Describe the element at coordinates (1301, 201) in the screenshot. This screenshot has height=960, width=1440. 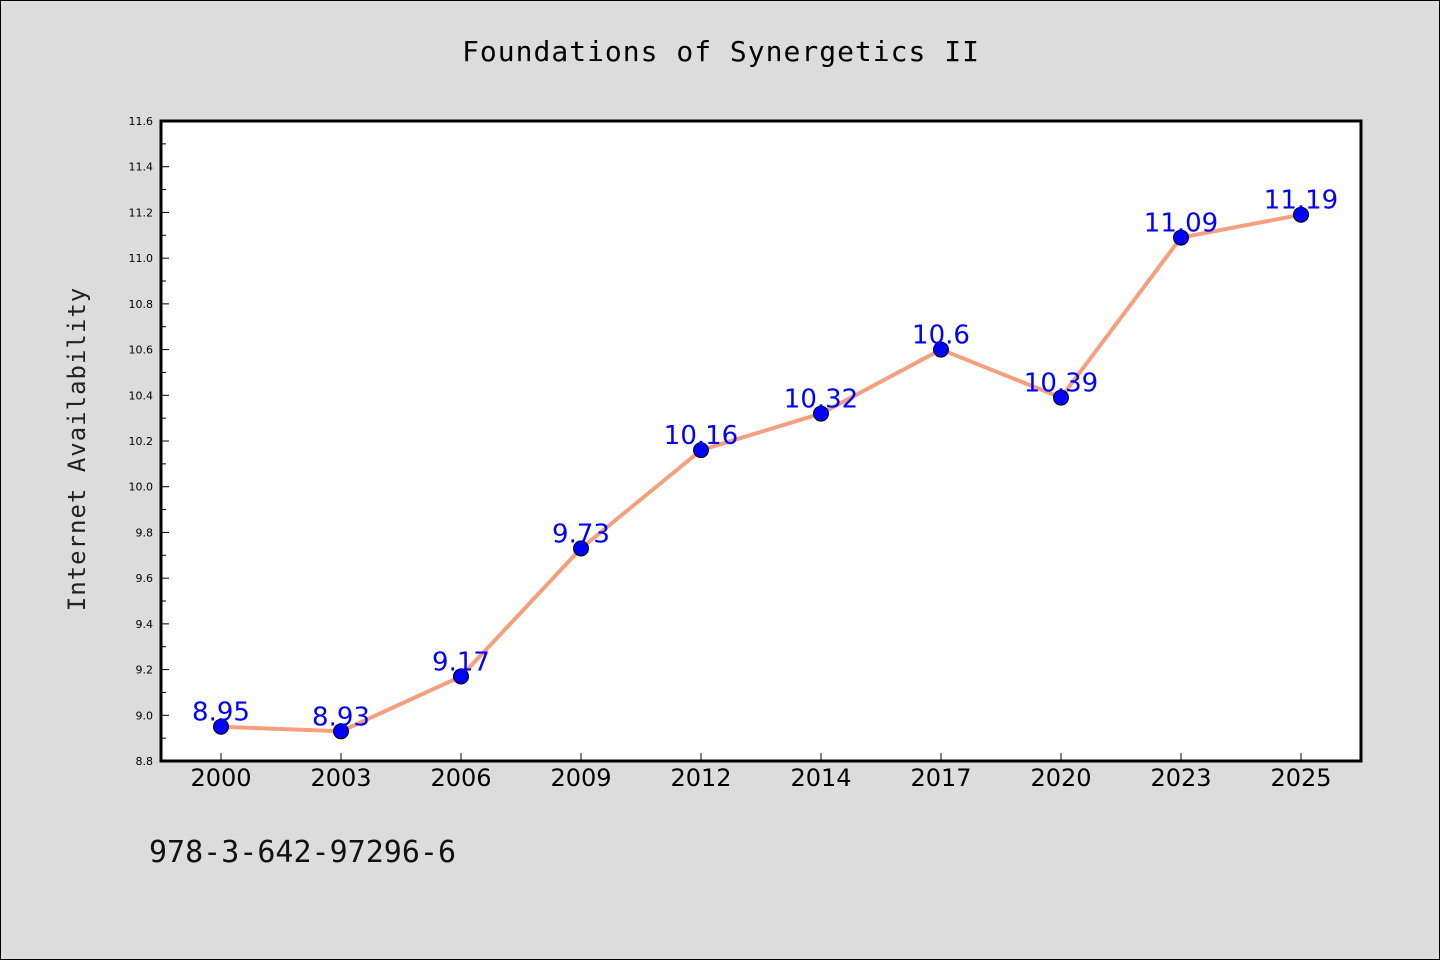
I see `data-label: 11.19` at that location.